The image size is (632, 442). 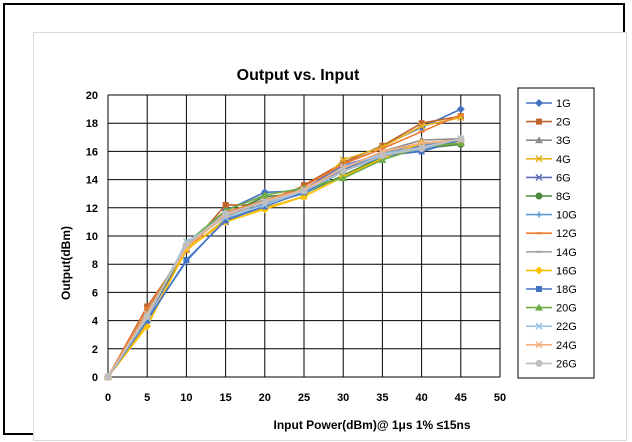 I want to click on legend-item-2G: 2G, so click(x=548, y=123).